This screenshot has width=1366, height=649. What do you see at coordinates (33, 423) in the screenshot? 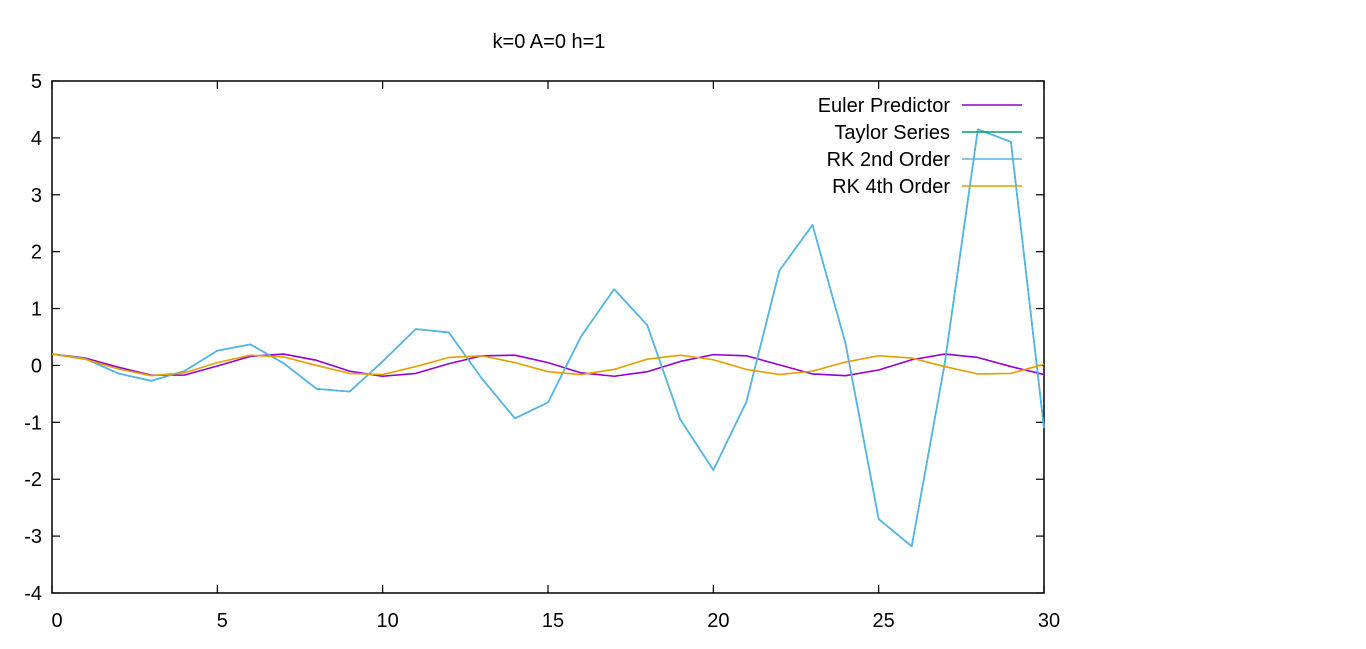
I see `y-tick-label: -1` at bounding box center [33, 423].